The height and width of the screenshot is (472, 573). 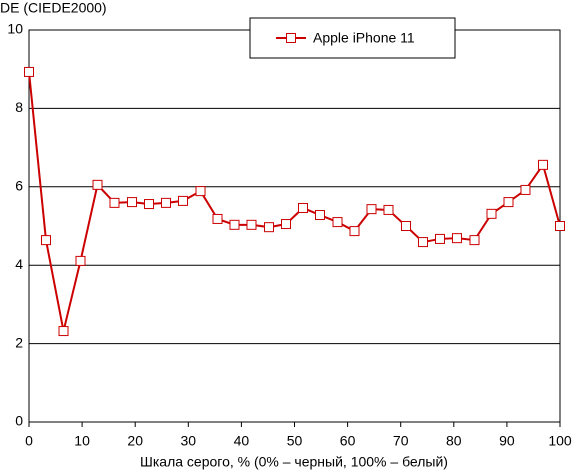 I want to click on y-tick-label: 10, so click(x=15, y=29).